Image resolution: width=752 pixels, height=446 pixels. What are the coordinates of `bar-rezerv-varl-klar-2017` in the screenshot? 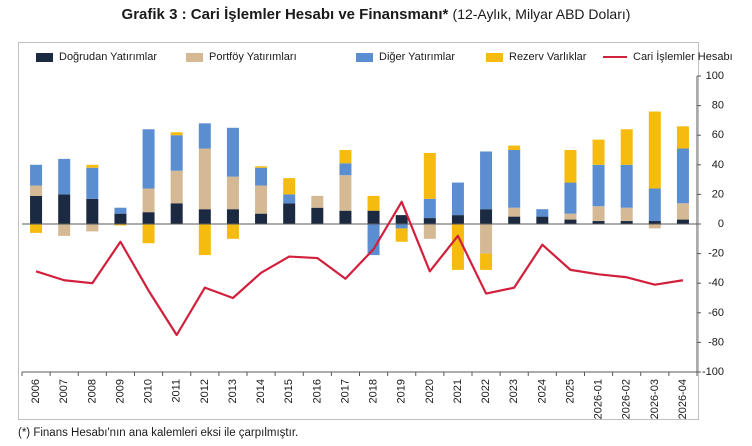 It's located at (345, 157).